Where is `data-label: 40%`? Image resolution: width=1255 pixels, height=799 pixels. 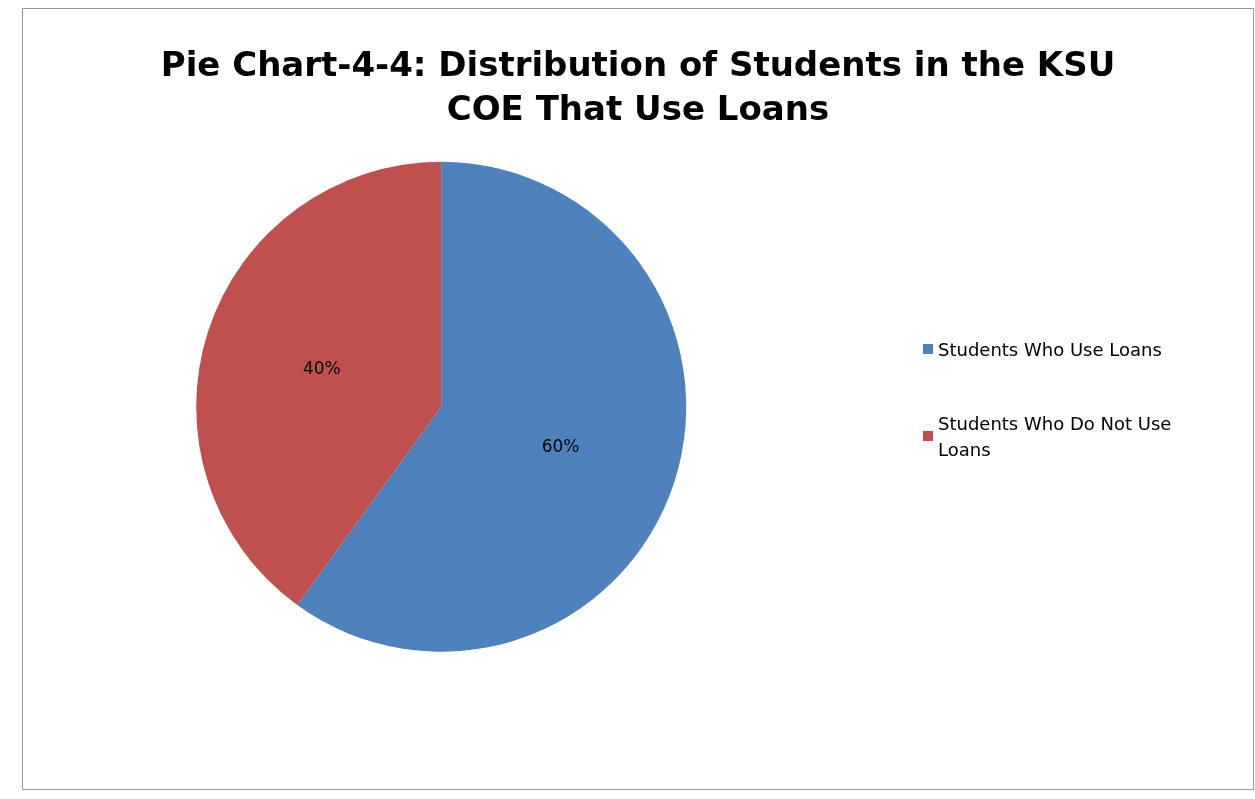 data-label: 40% is located at coordinates (321, 368).